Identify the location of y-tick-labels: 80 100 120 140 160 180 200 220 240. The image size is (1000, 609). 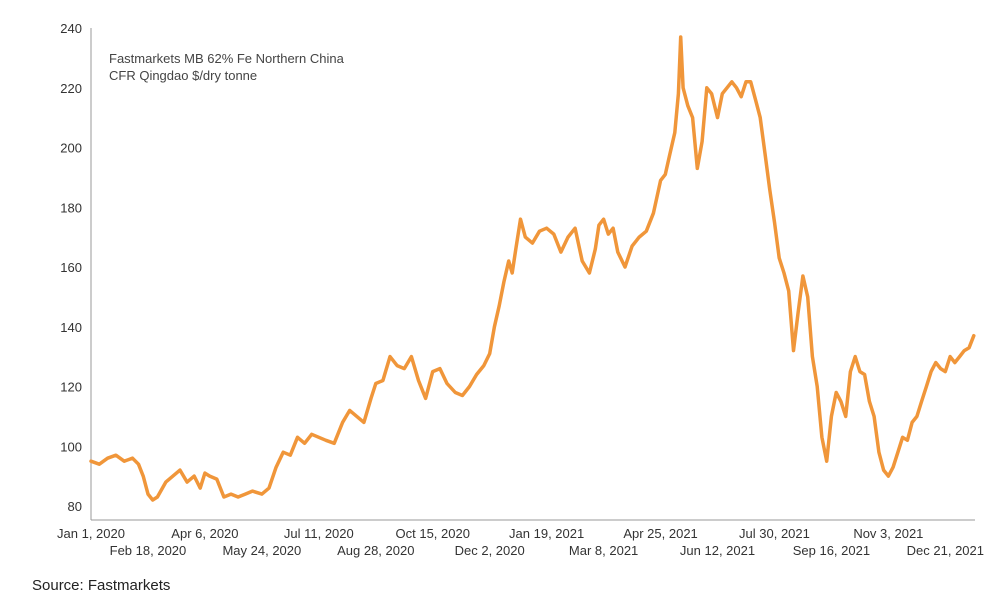
(71, 267).